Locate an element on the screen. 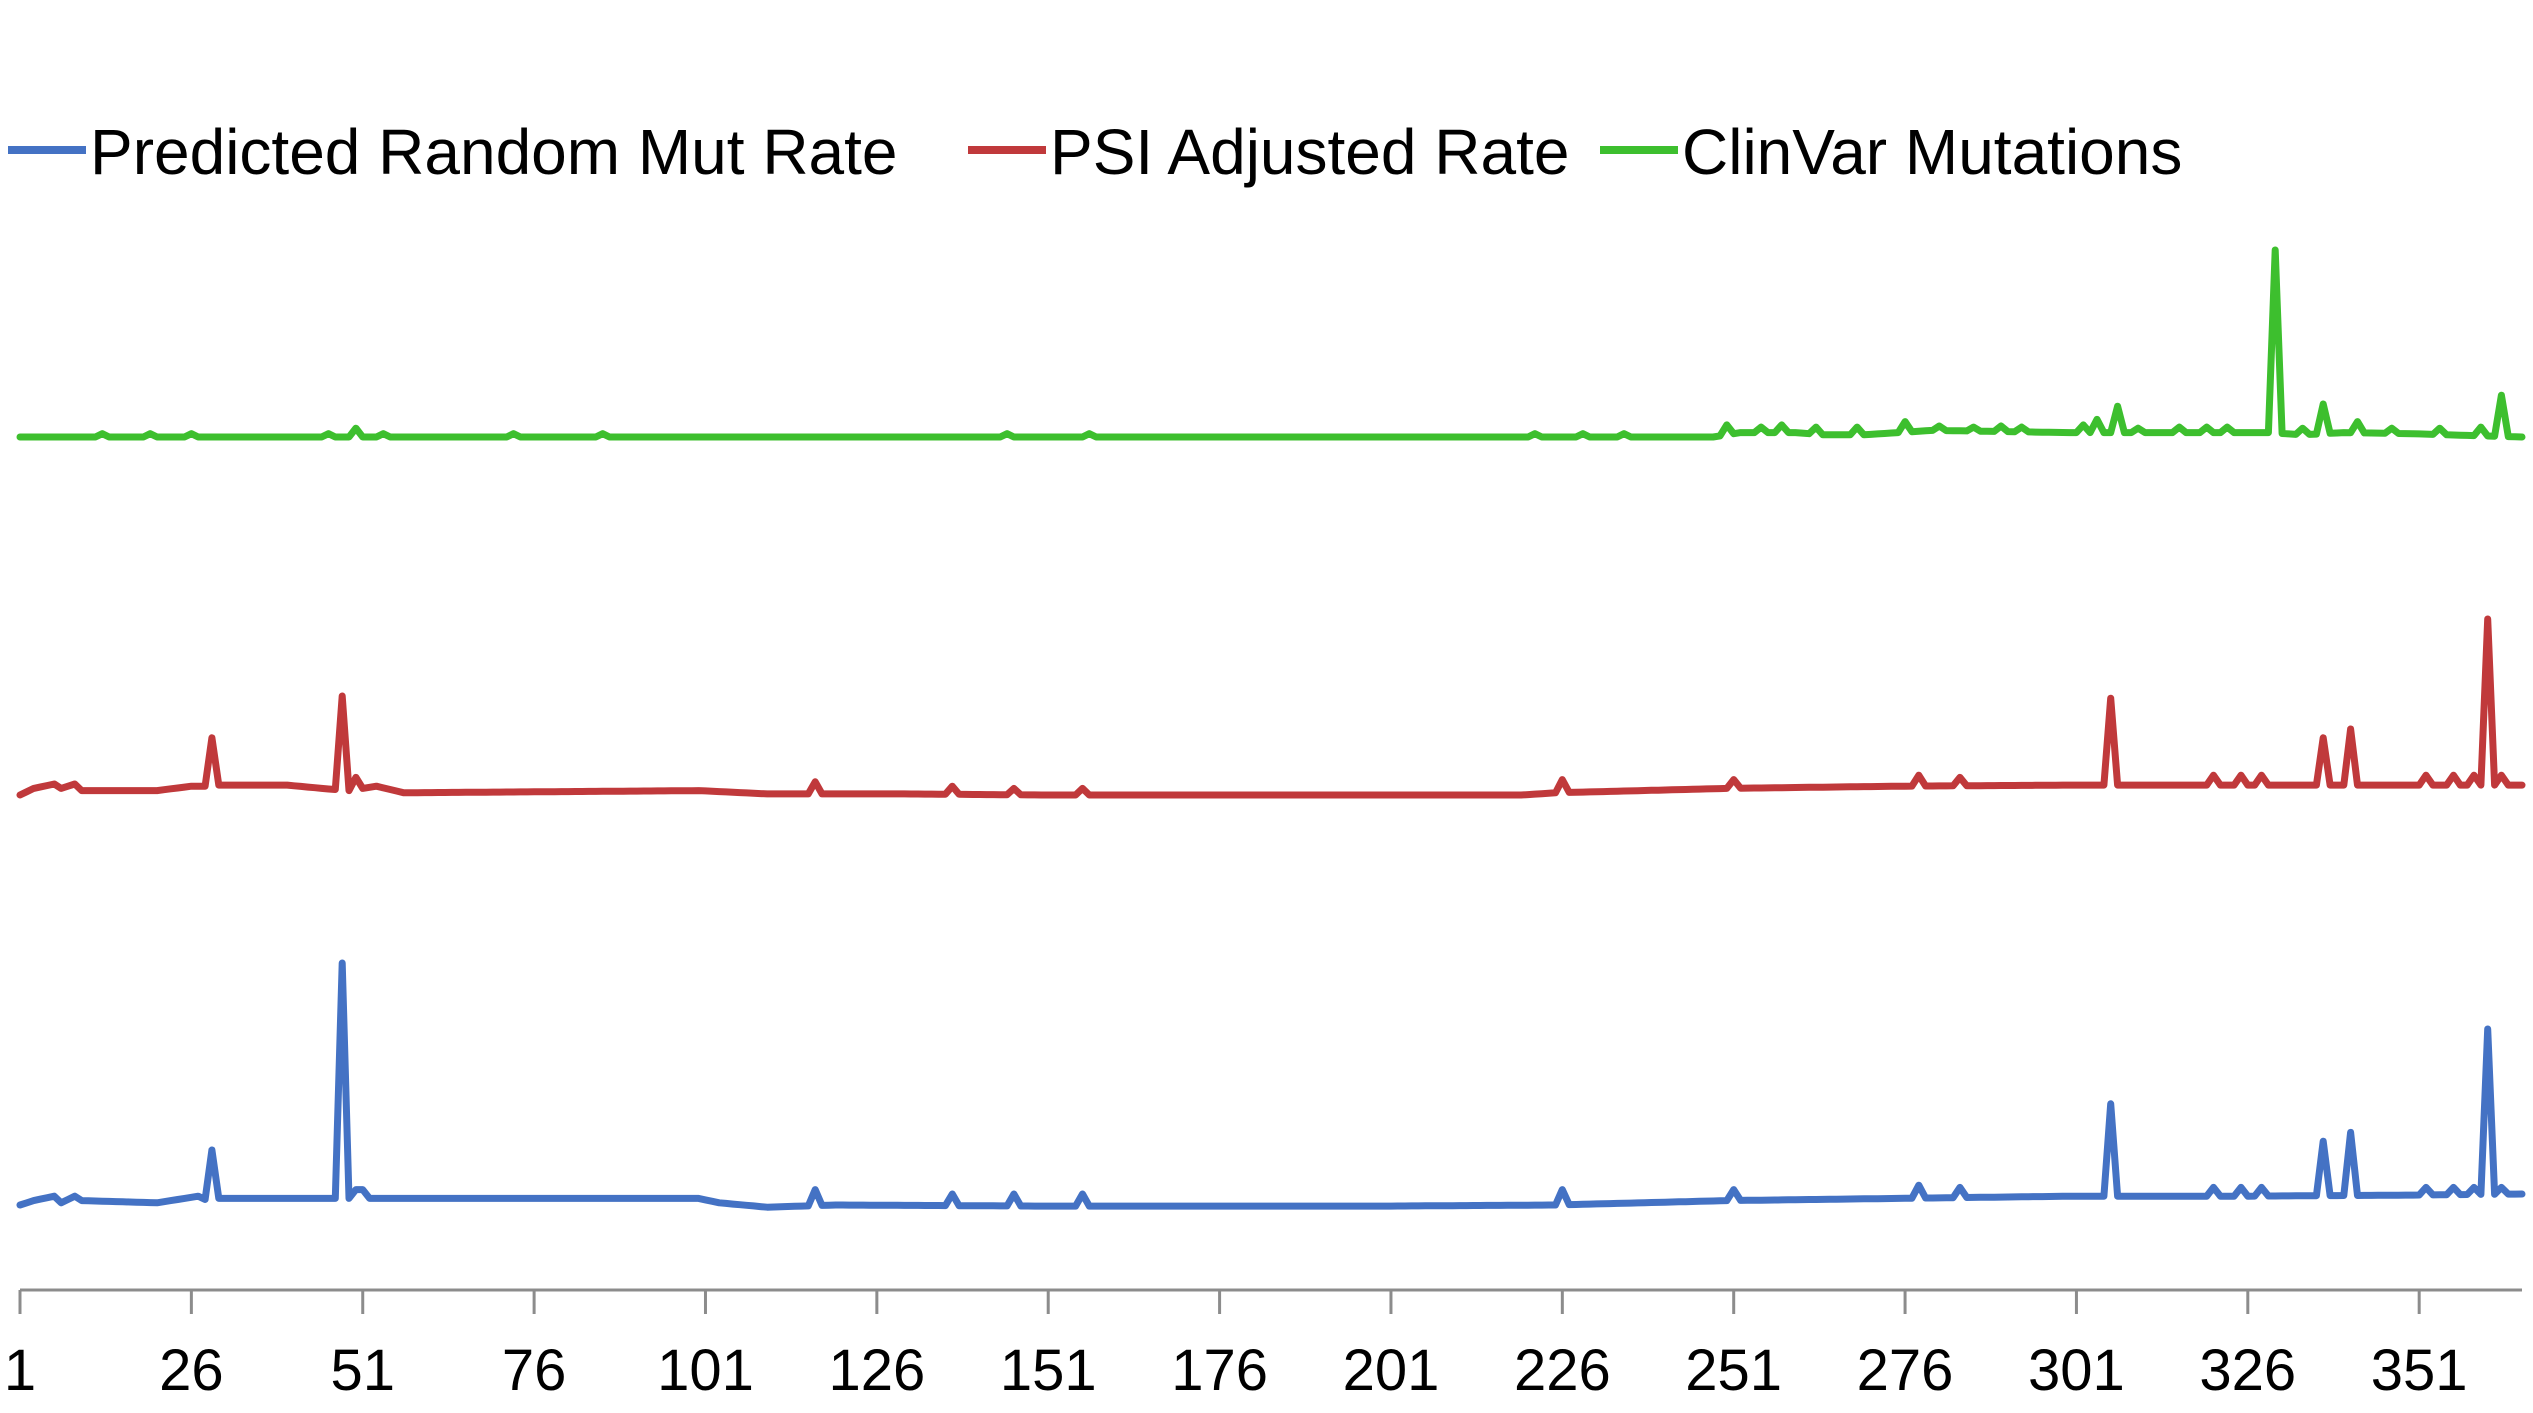 The width and height of the screenshot is (2533, 1413). series-line-clinvar-mutations is located at coordinates (1271, 343).